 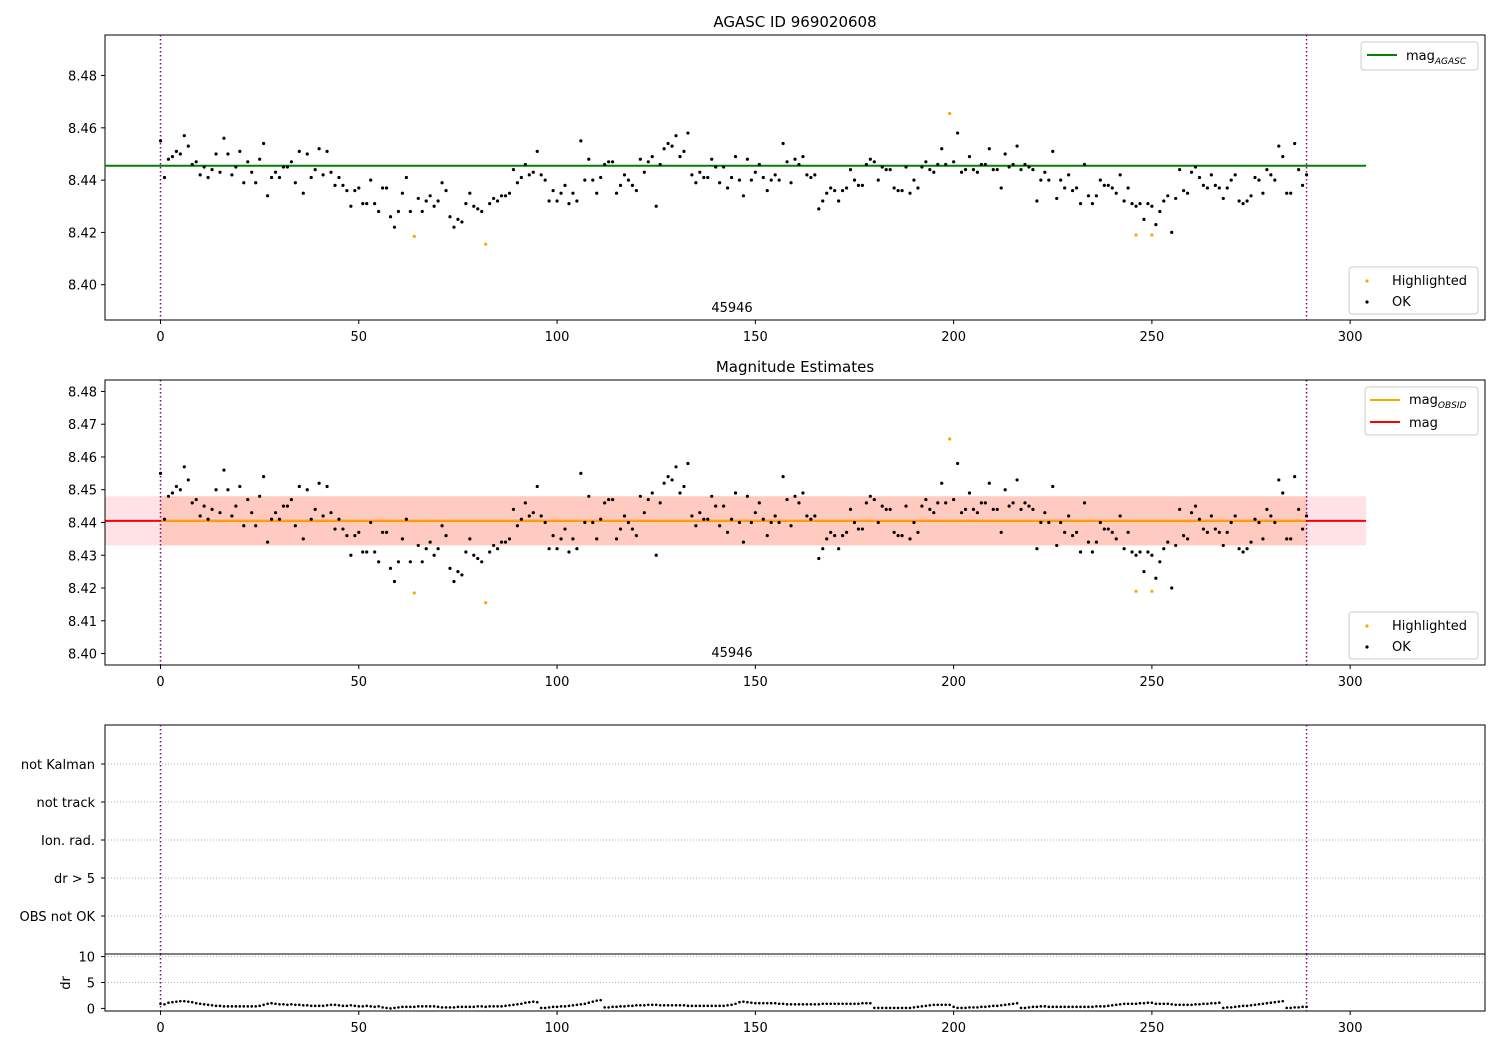 I want to click on y-tick-label: 8.43, so click(x=82, y=556).